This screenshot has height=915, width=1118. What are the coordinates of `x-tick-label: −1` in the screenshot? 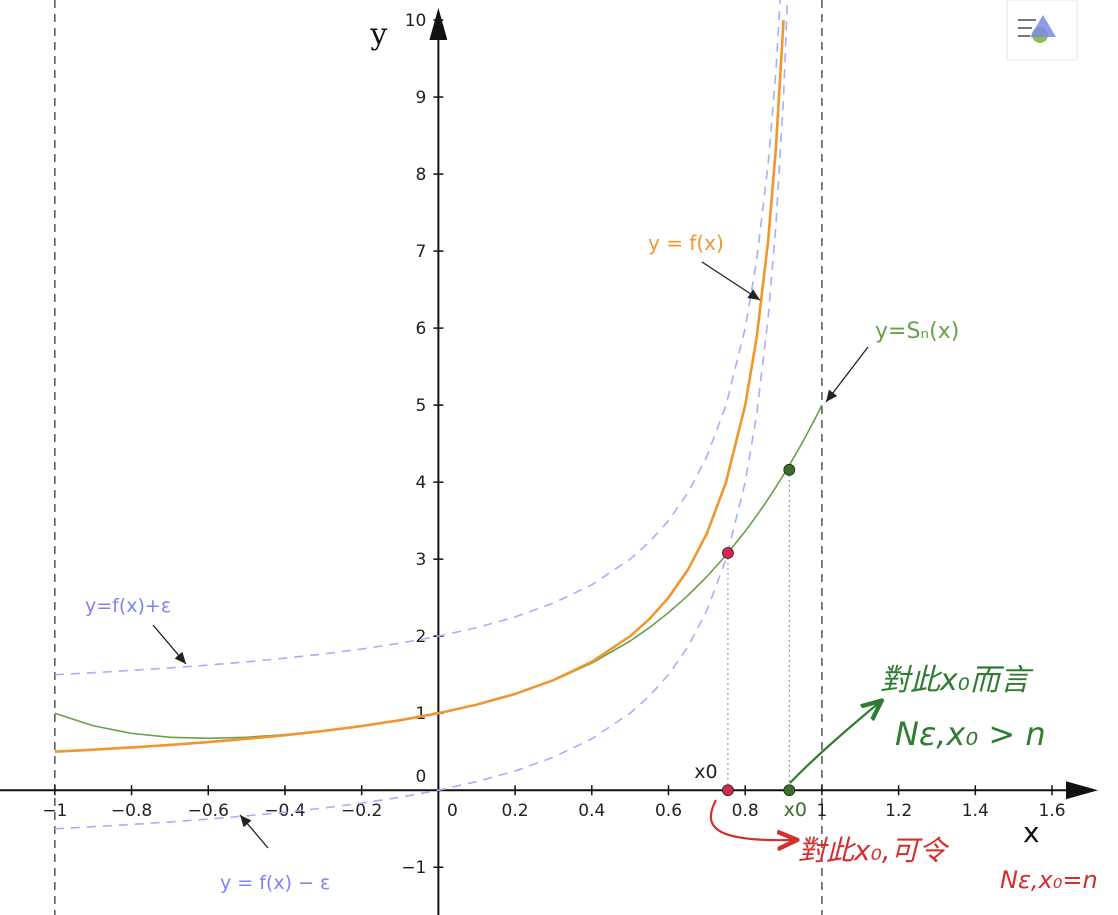 It's located at (54, 811).